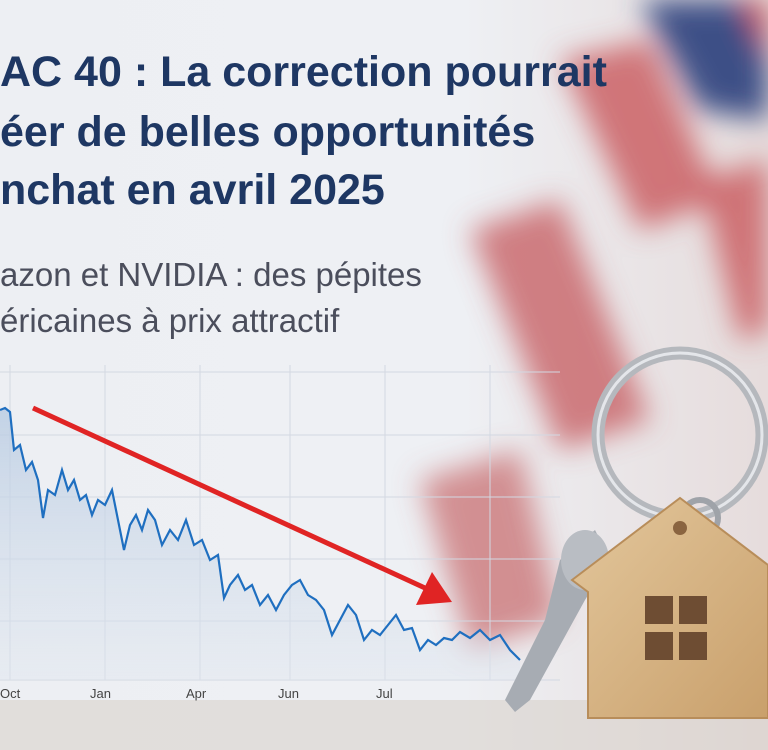  What do you see at coordinates (268, 132) in the screenshot?
I see `headline-line: éer de belles opportunités` at bounding box center [268, 132].